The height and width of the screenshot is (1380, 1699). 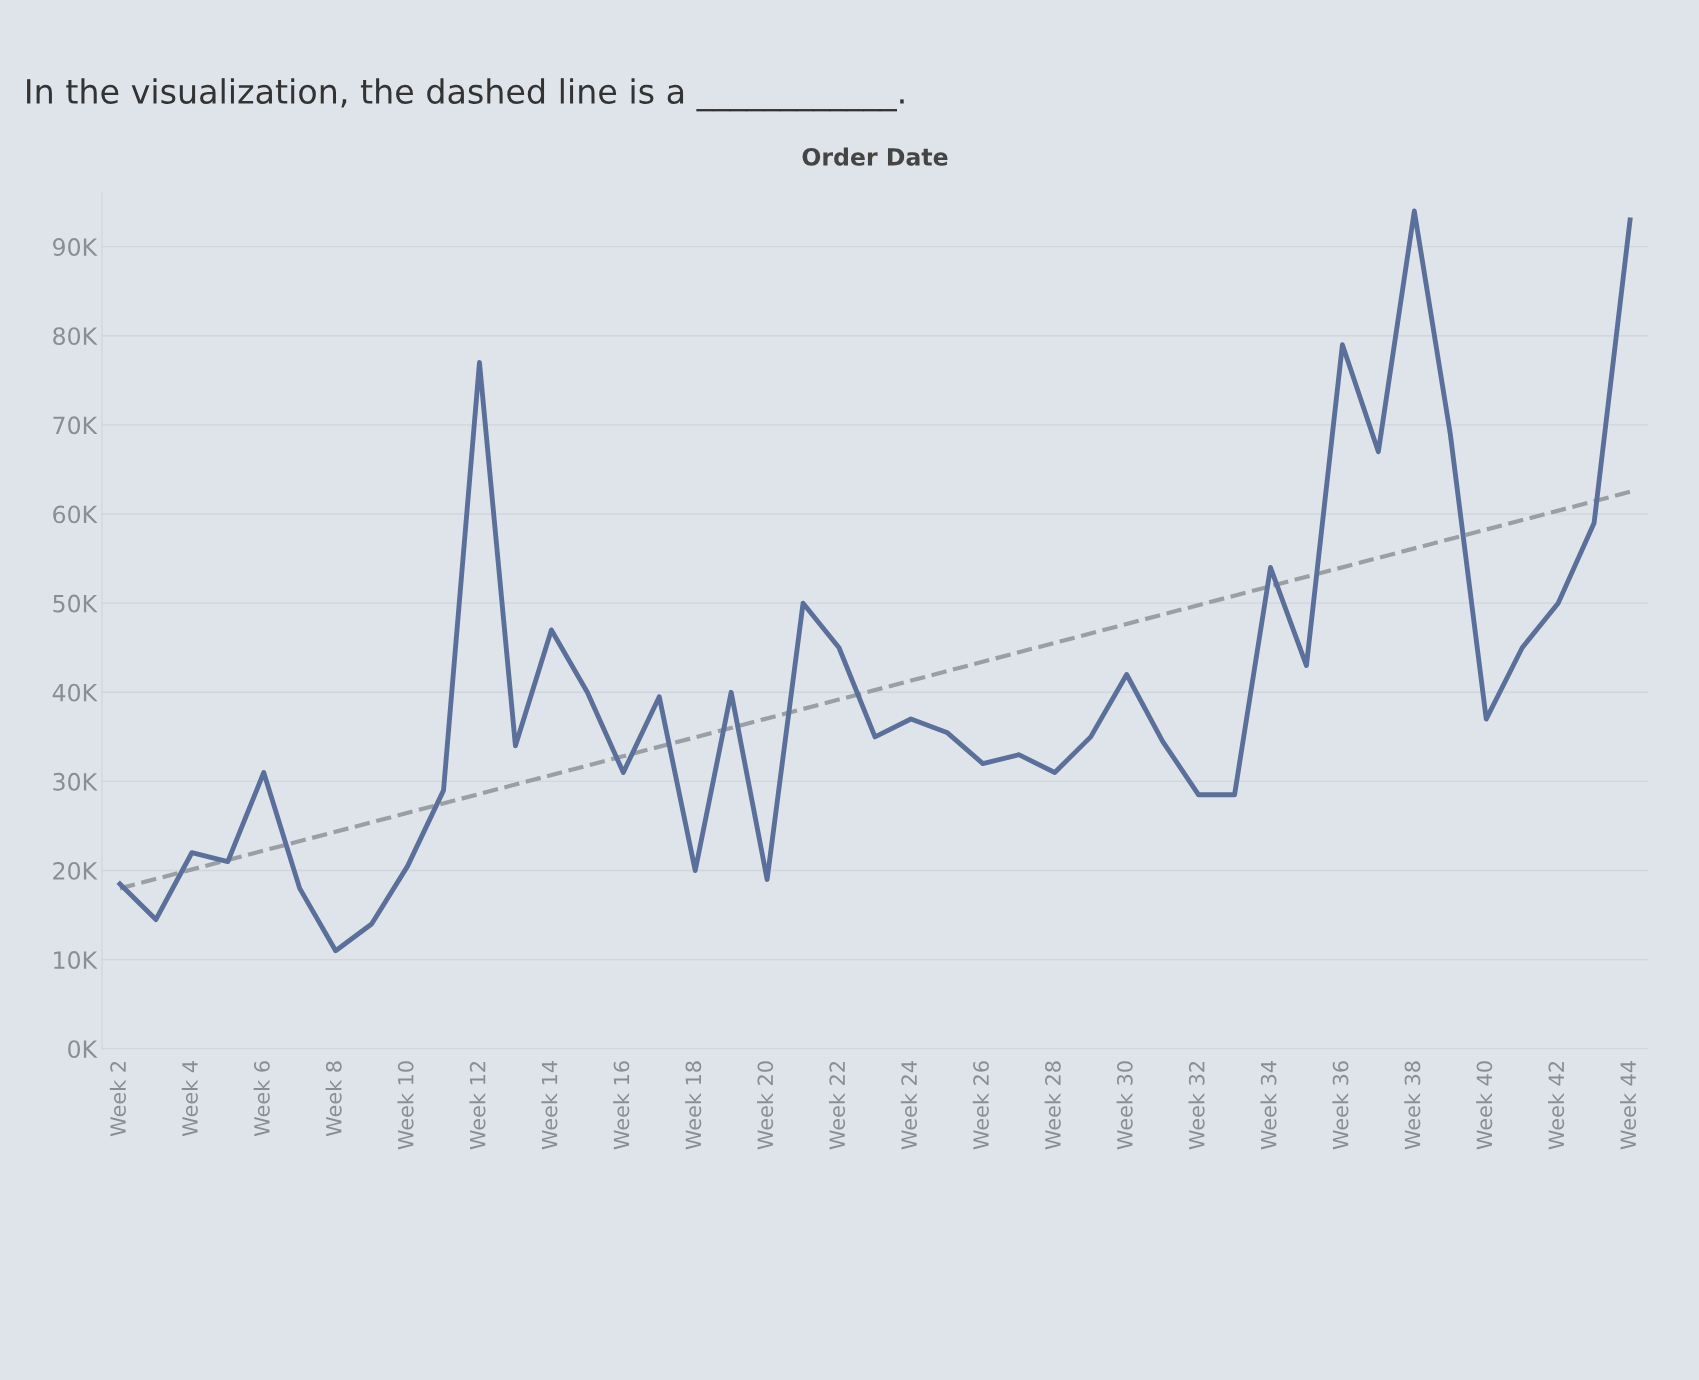 What do you see at coordinates (1052, 1105) in the screenshot?
I see `x-tick-label: Week 28` at bounding box center [1052, 1105].